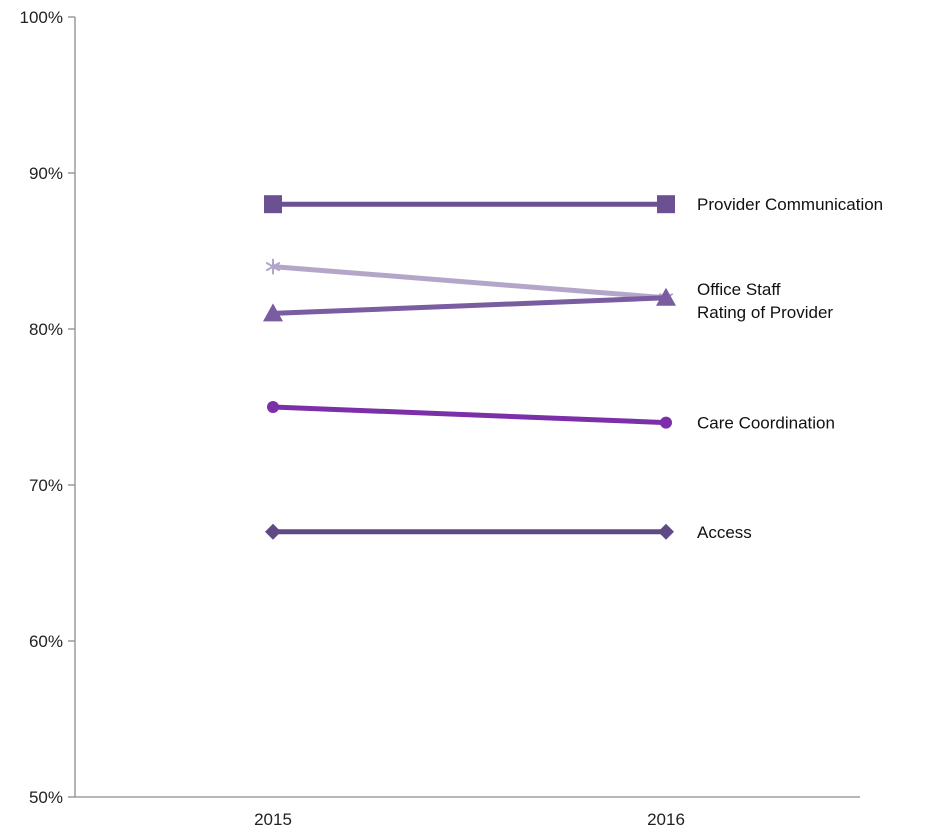 The width and height of the screenshot is (931, 835). What do you see at coordinates (724, 532) in the screenshot?
I see `series-label: Access` at bounding box center [724, 532].